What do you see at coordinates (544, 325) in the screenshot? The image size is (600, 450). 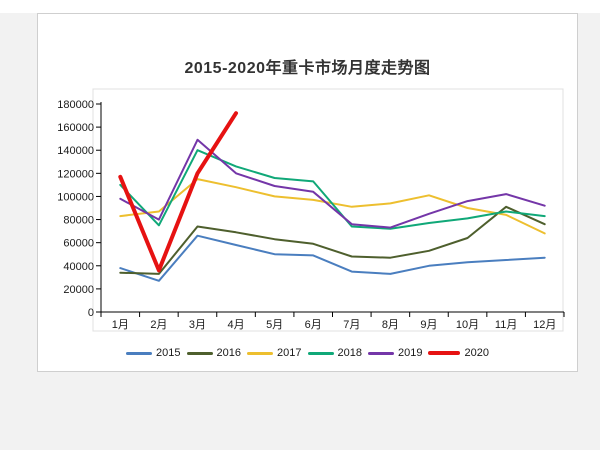 I see `x-axis-month-label: 12月` at bounding box center [544, 325].